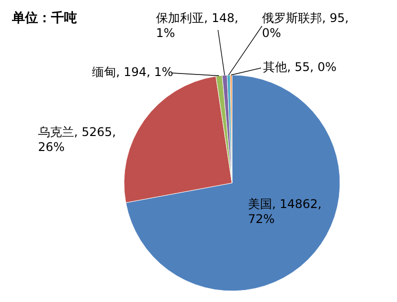 This screenshot has height=302, width=397. I want to click on slice-label: 乌克兰, 5265, 26%, so click(77, 139).